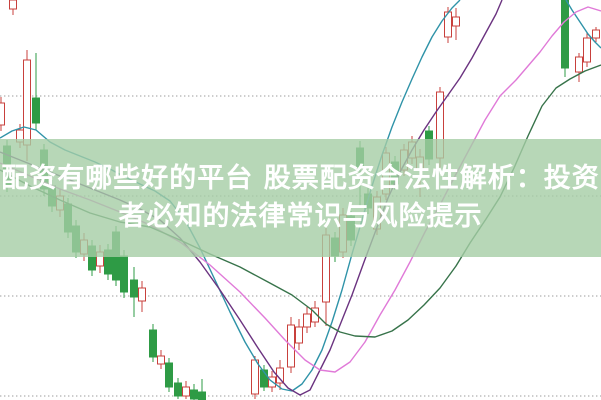  What do you see at coordinates (300, 216) in the screenshot?
I see `title-line-2: 者必知的法律常识与风险提示` at bounding box center [300, 216].